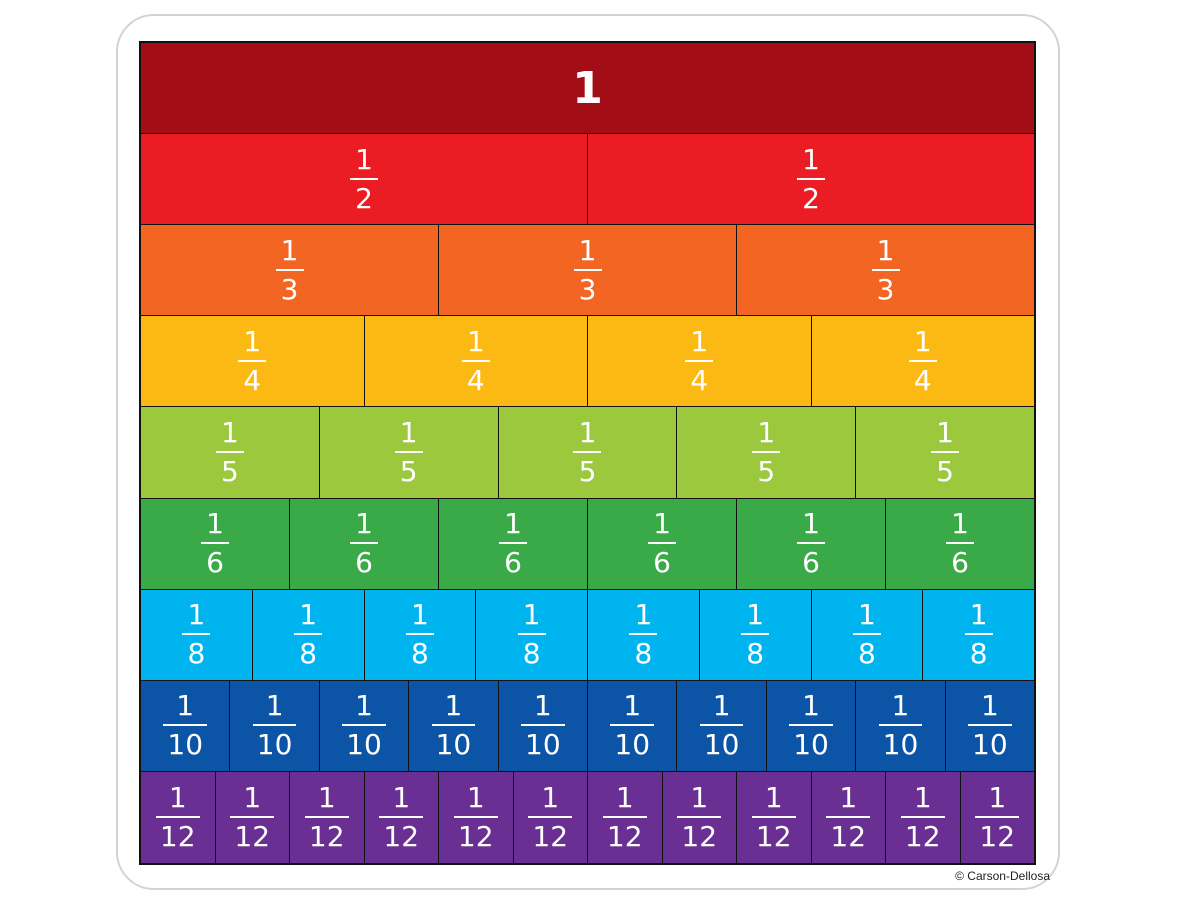 Image resolution: width=1200 pixels, height=900 pixels. What do you see at coordinates (289, 289) in the screenshot?
I see `fraction-denominator: 3` at bounding box center [289, 289].